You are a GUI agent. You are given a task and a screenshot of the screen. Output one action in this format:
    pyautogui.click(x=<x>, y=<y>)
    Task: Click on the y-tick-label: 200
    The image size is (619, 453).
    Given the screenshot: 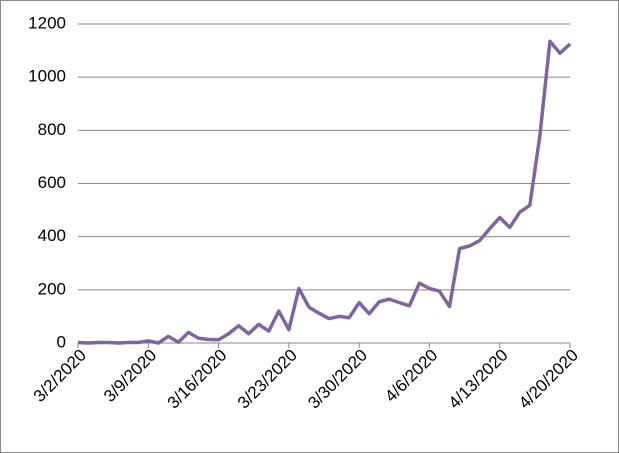 What is the action you would take?
    pyautogui.click(x=52, y=288)
    